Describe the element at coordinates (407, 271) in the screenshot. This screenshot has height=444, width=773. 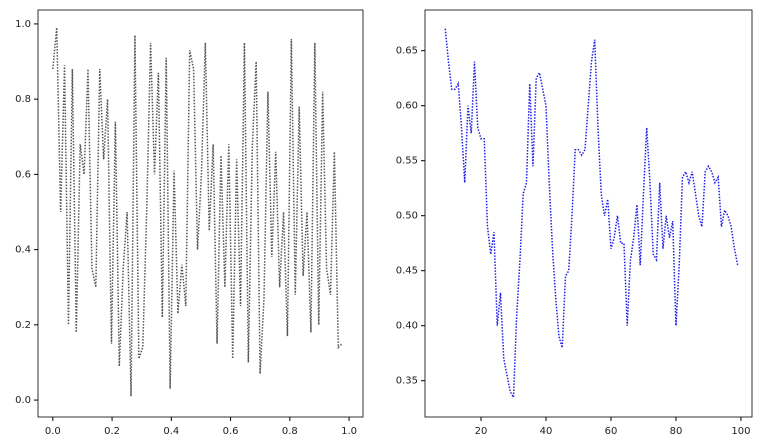
I see `y-tick-label: 0.45` at that location.